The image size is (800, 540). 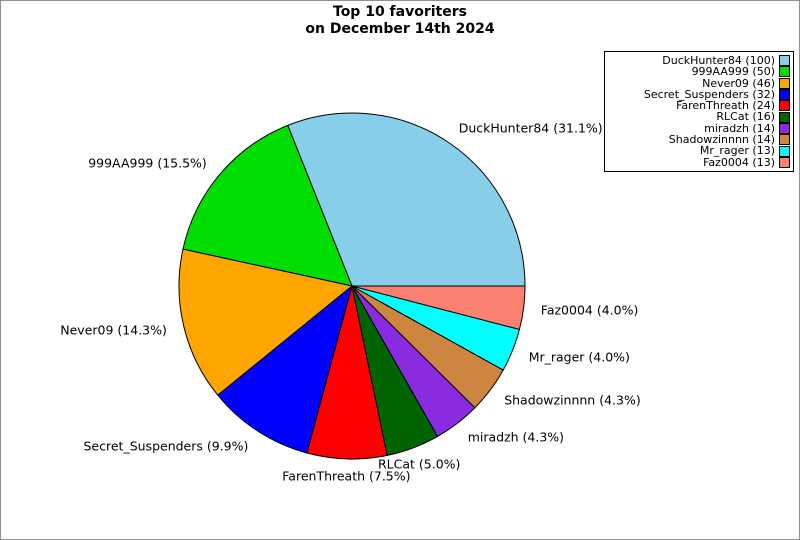 I want to click on legend-label: miradzh (14), so click(x=739, y=128).